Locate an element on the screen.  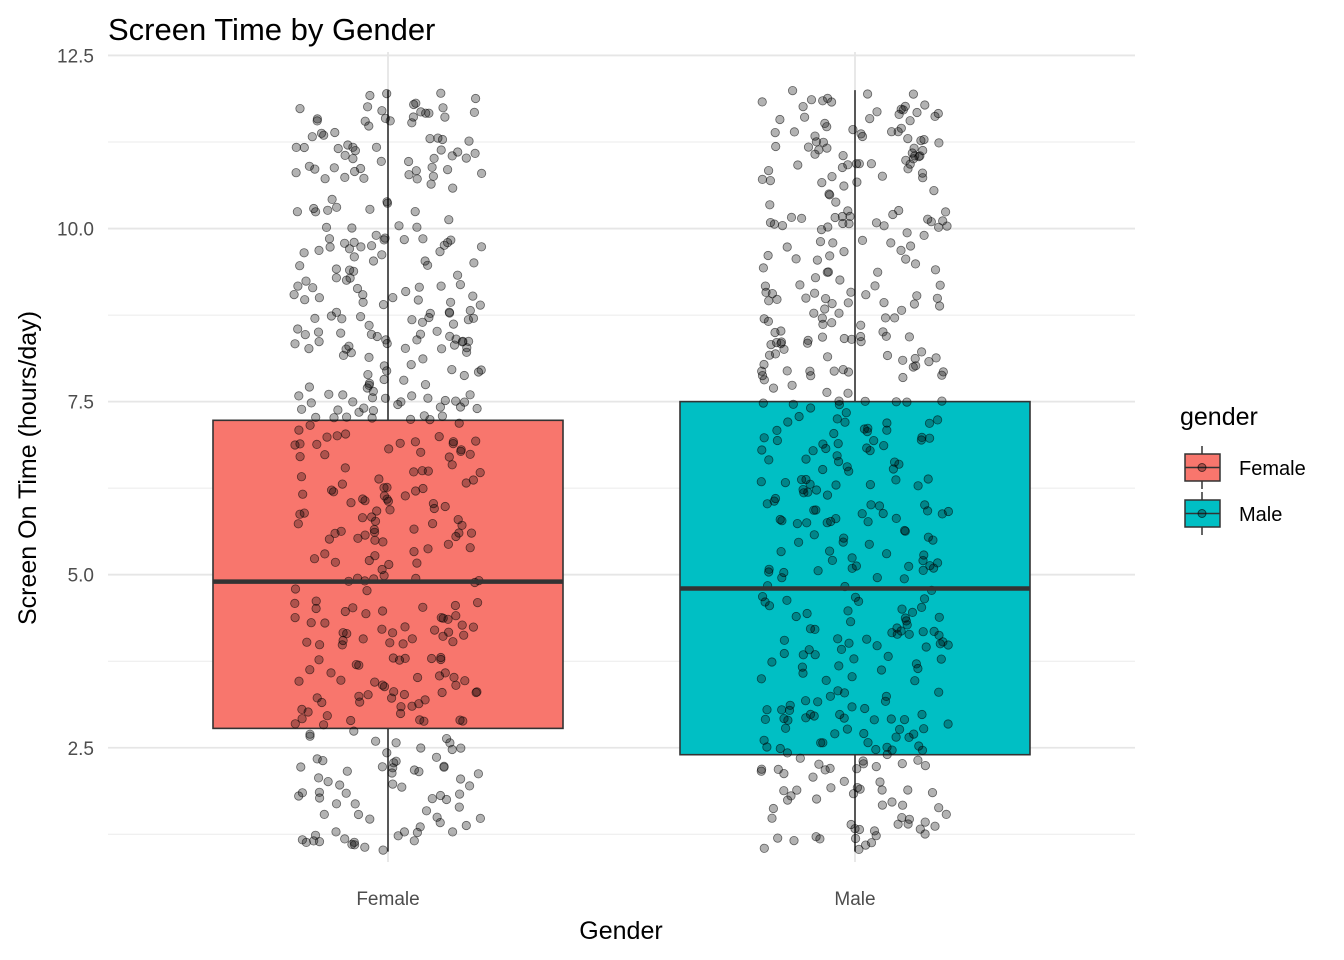
legend-key-female: Female is located at coordinates (1245, 467).